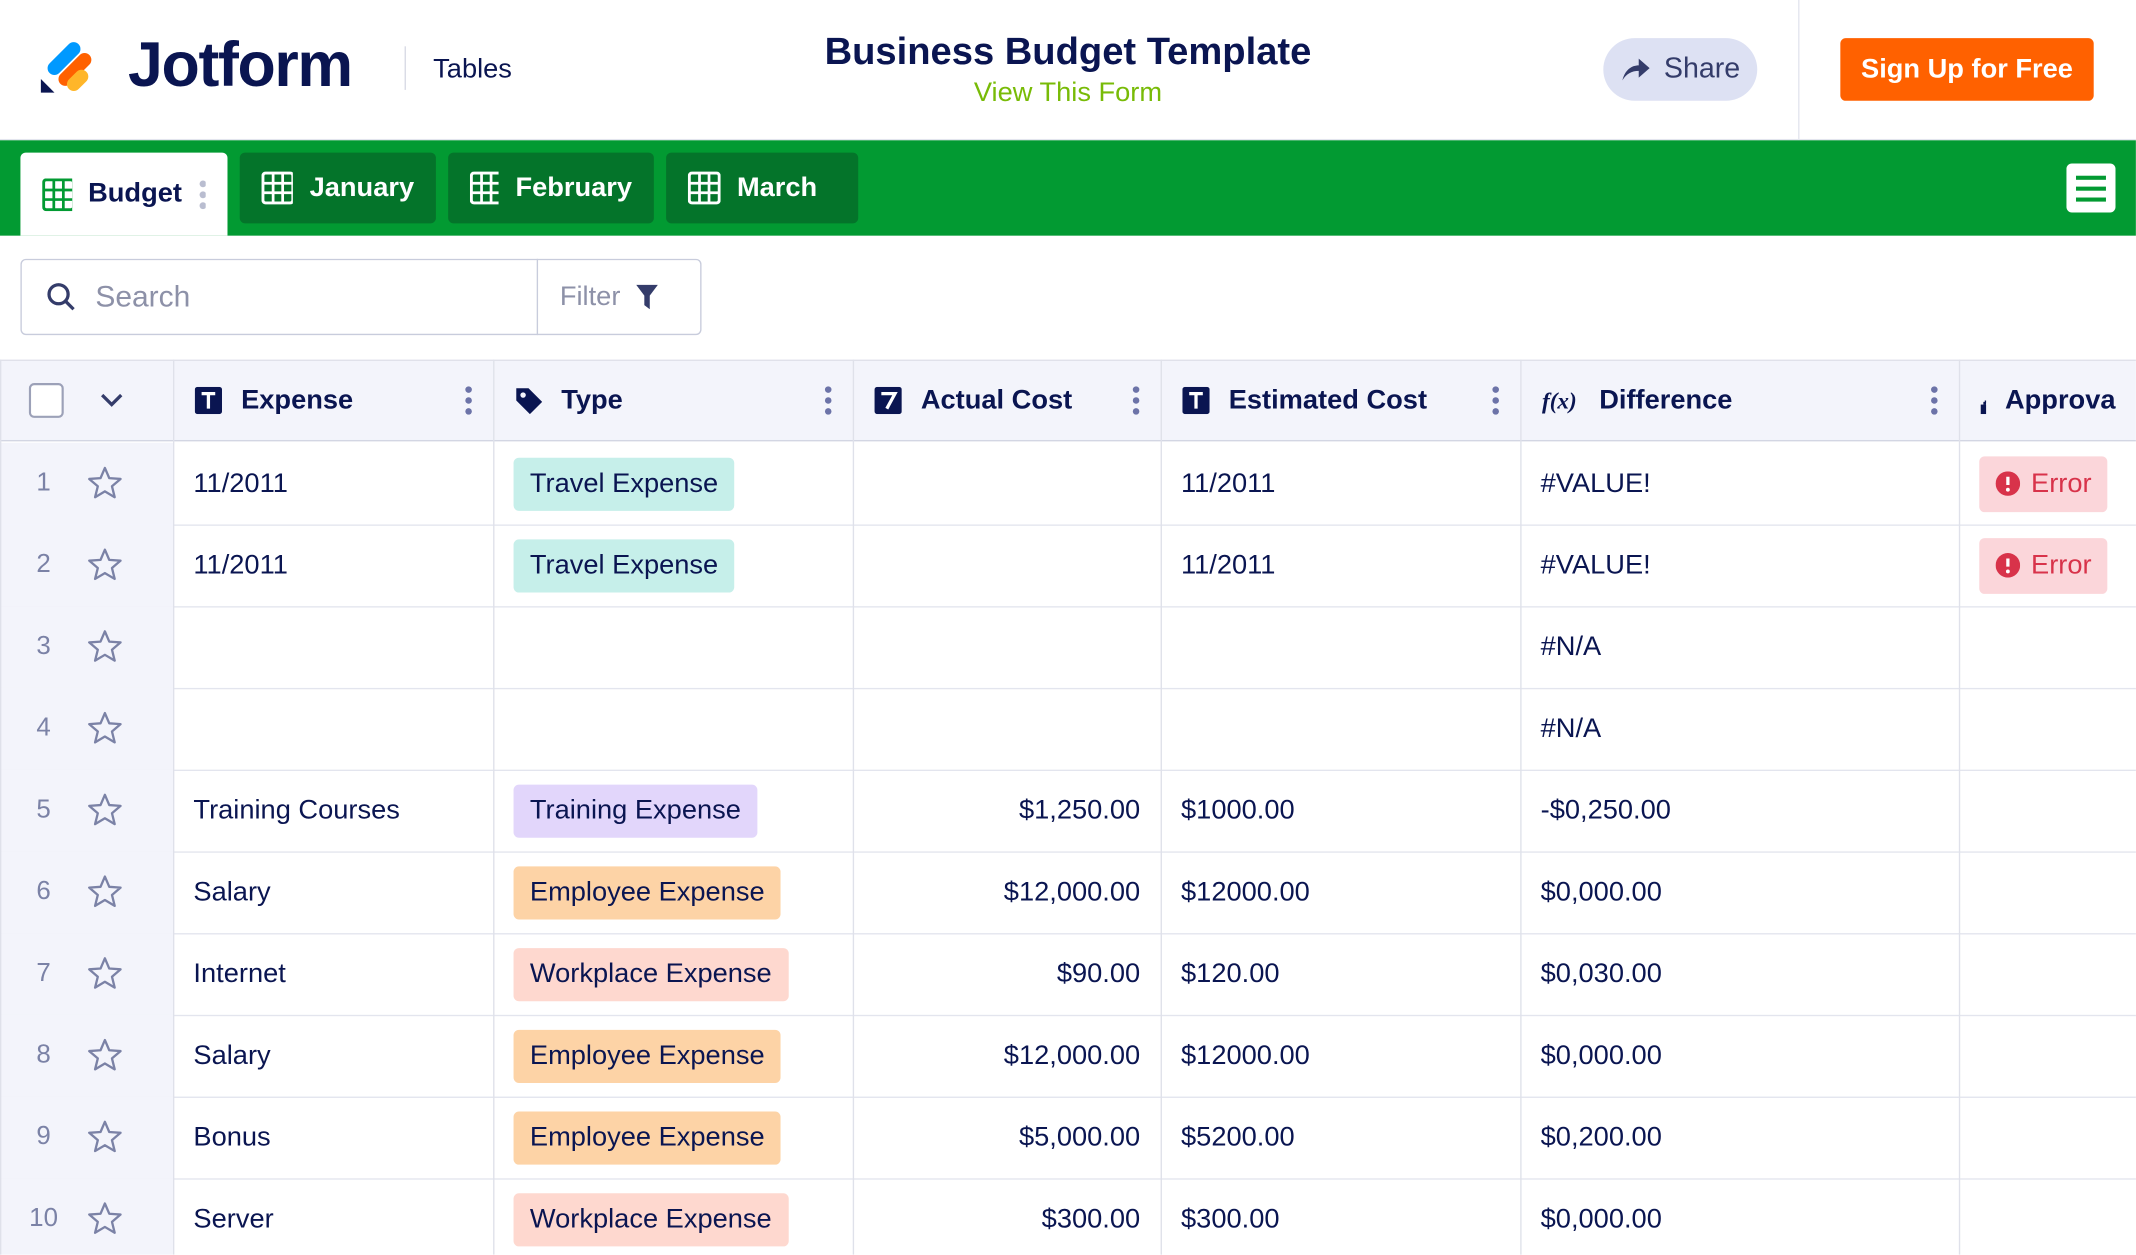  Describe the element at coordinates (43, 891) in the screenshot. I see `row-number: 6` at that location.